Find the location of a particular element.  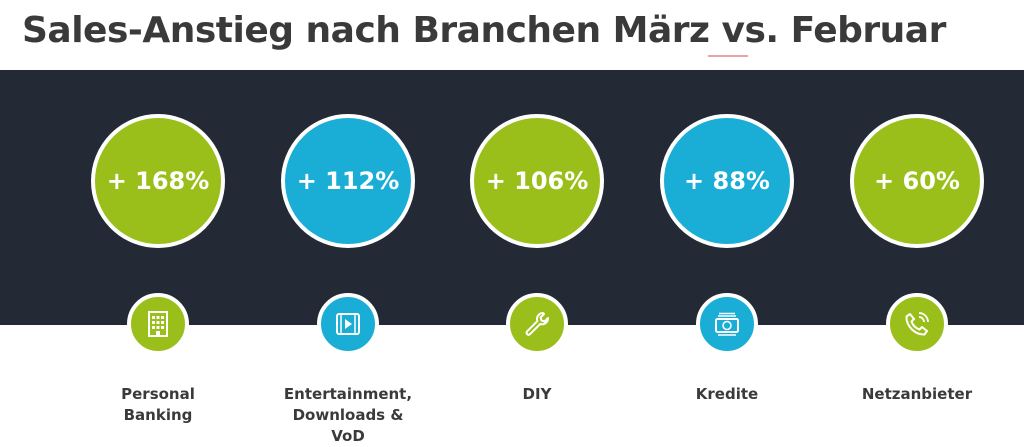

industry-label: Netzanbieter is located at coordinates (917, 394).